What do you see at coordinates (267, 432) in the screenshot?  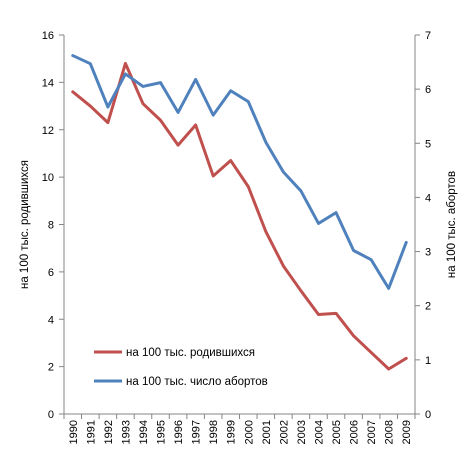 I see `x-tick-label: 2001` at bounding box center [267, 432].